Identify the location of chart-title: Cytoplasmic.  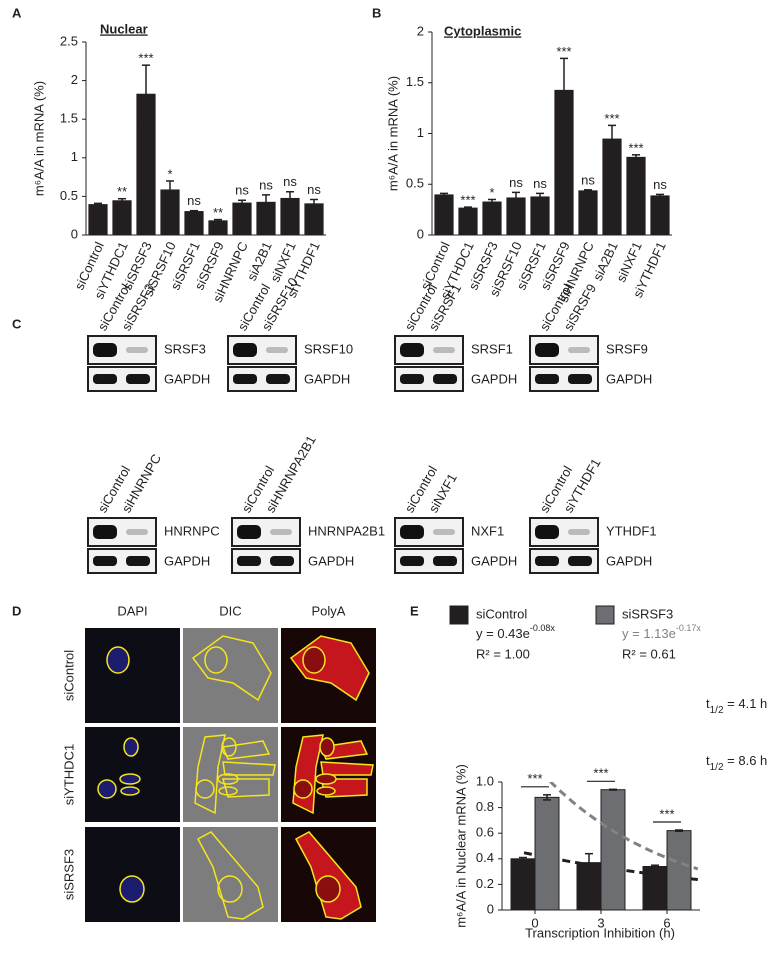
(482, 30).